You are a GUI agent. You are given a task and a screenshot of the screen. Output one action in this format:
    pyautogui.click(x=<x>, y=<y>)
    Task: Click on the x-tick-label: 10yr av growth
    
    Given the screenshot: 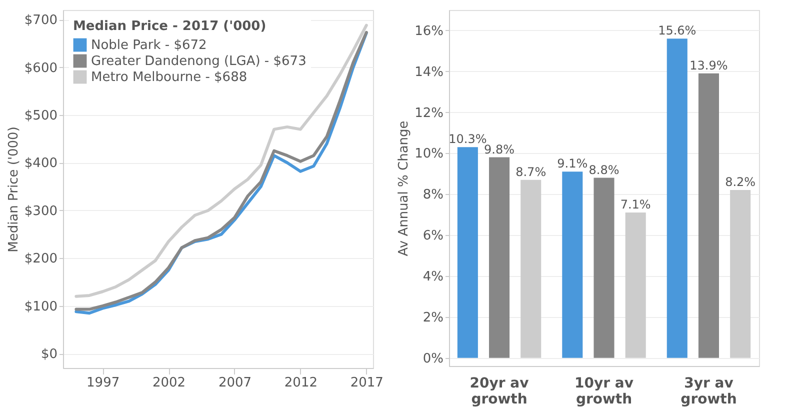 What is the action you would take?
    pyautogui.click(x=604, y=392)
    